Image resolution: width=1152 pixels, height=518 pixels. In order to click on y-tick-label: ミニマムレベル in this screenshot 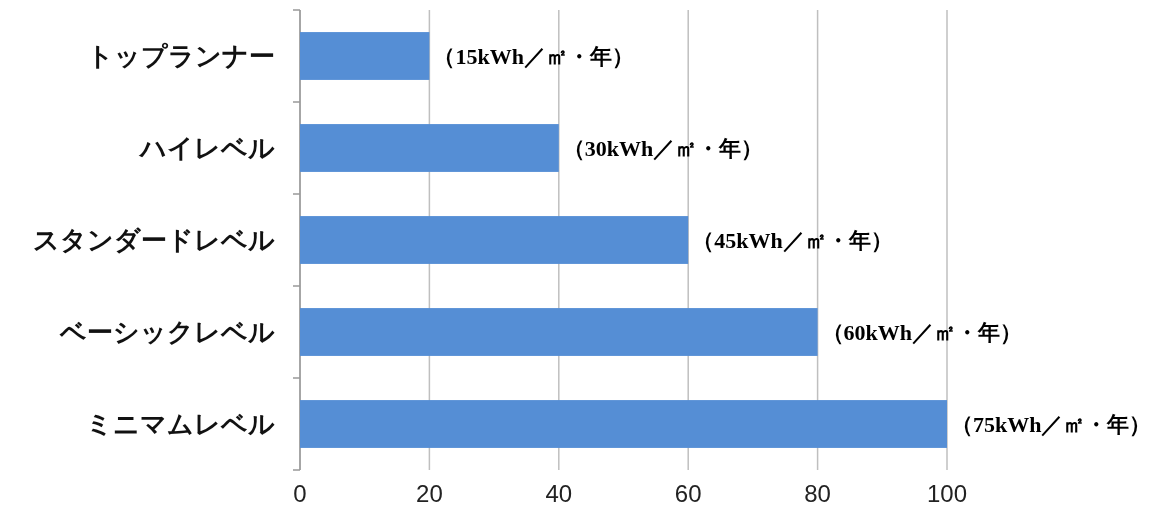, I will do `click(180, 424)`.